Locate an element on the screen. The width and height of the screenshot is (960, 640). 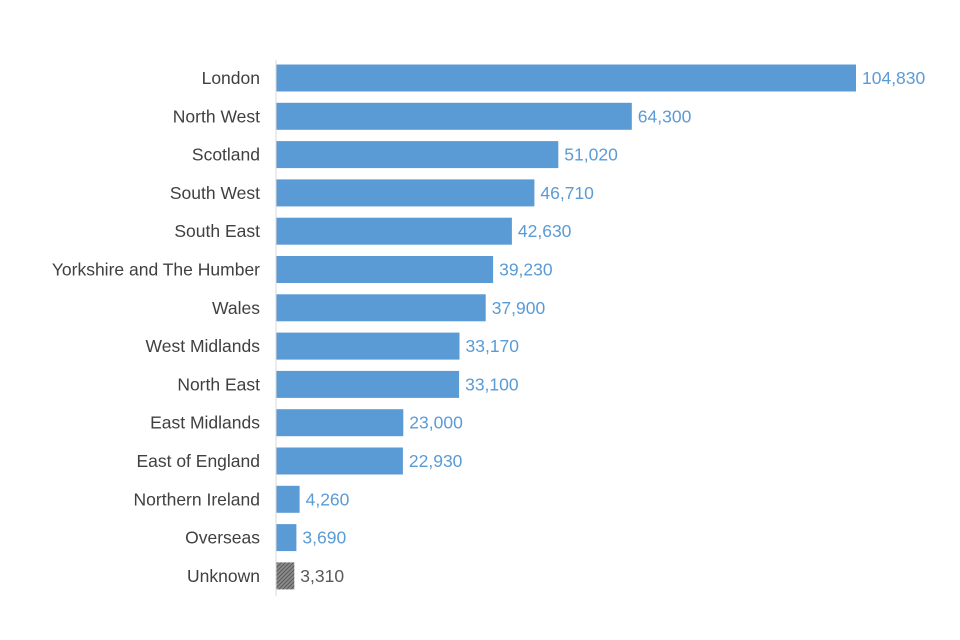
category-label: Yorkshire and The Humber is located at coordinates (156, 270).